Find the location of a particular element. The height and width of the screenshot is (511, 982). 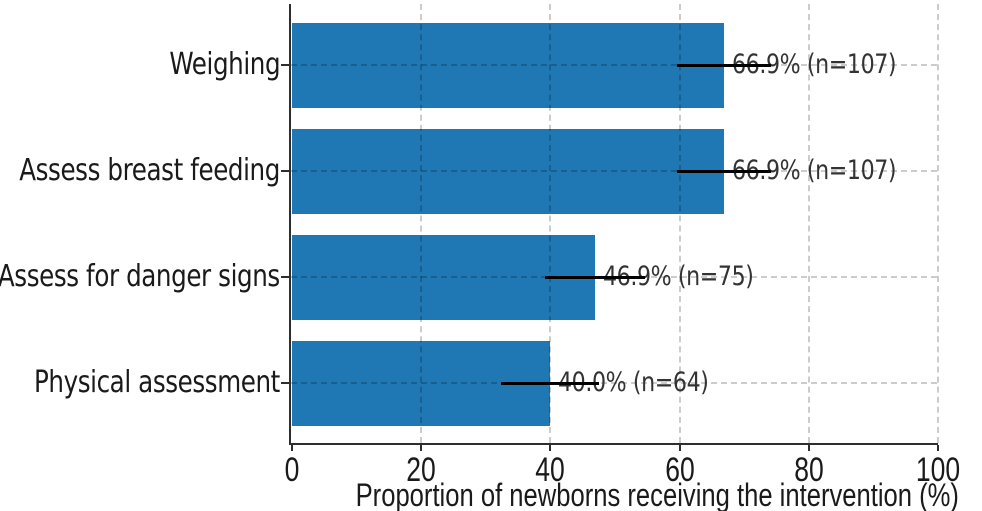

y-tick-label: Weighing is located at coordinates (224, 64).